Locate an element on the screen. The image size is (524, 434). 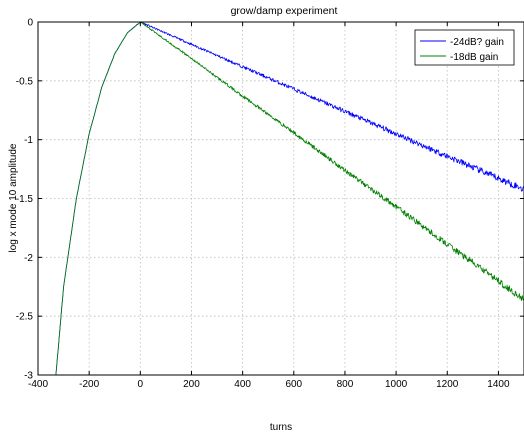
y-axis-title: log x mode 10 amplitude is located at coordinates (13, 197).